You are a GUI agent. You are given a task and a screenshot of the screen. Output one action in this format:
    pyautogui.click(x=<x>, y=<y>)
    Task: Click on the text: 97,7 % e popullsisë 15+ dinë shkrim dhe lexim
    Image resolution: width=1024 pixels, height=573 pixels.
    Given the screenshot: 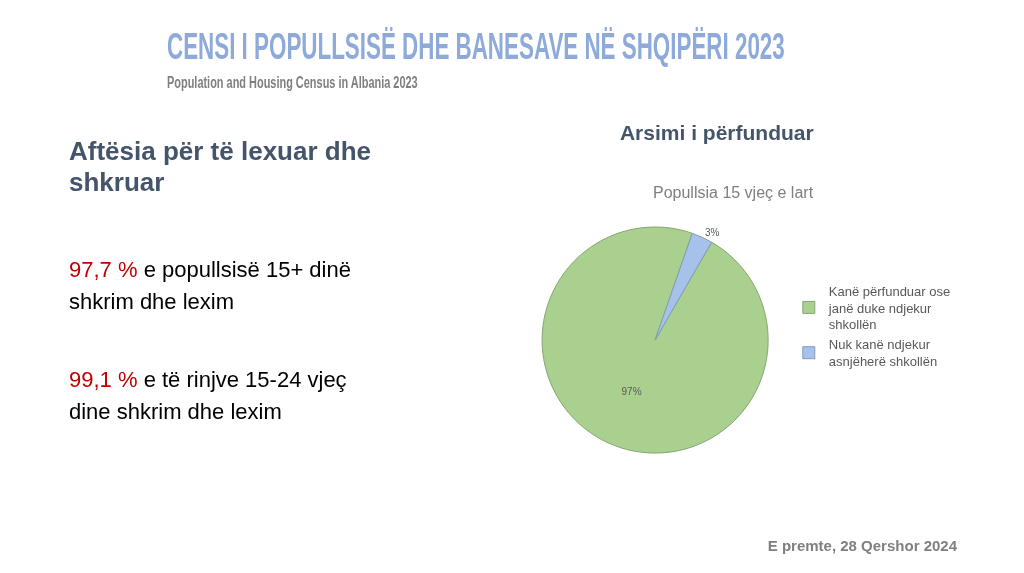 What is the action you would take?
    pyautogui.click(x=210, y=286)
    